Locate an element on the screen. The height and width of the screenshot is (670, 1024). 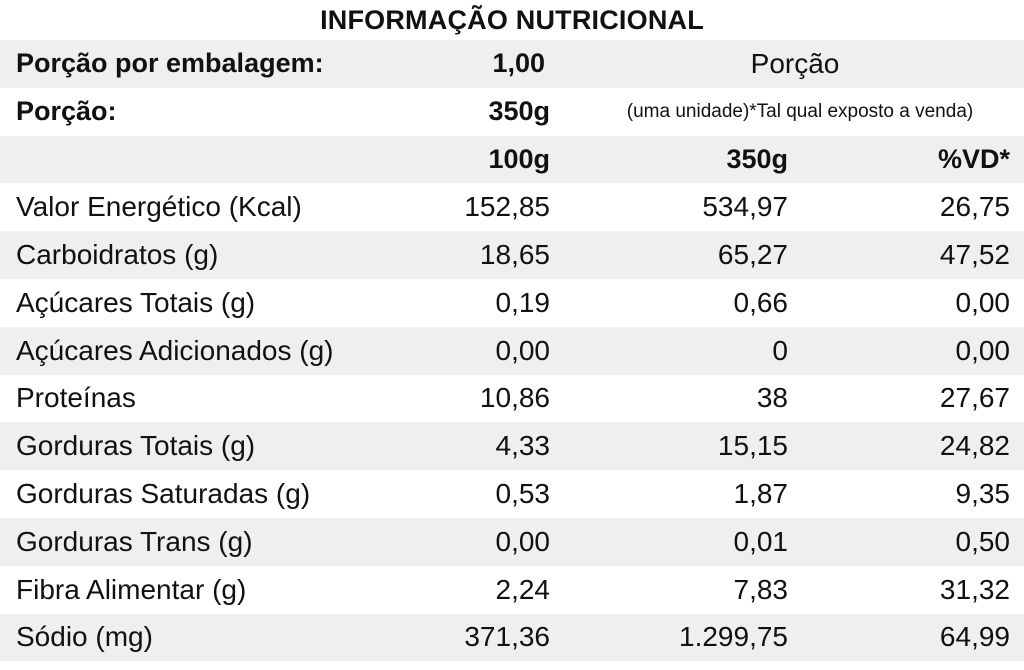
nutrient-name: Açúcares Totais (g) is located at coordinates (136, 302).